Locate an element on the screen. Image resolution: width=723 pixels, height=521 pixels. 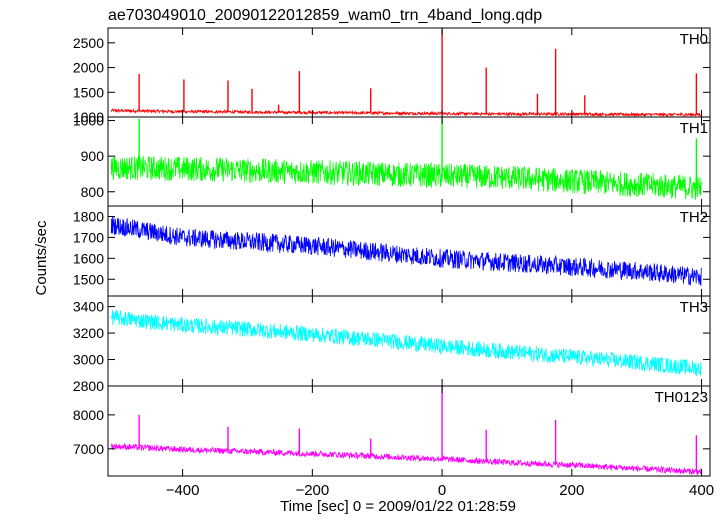
y-tick-label: 3000 is located at coordinates (88, 360).